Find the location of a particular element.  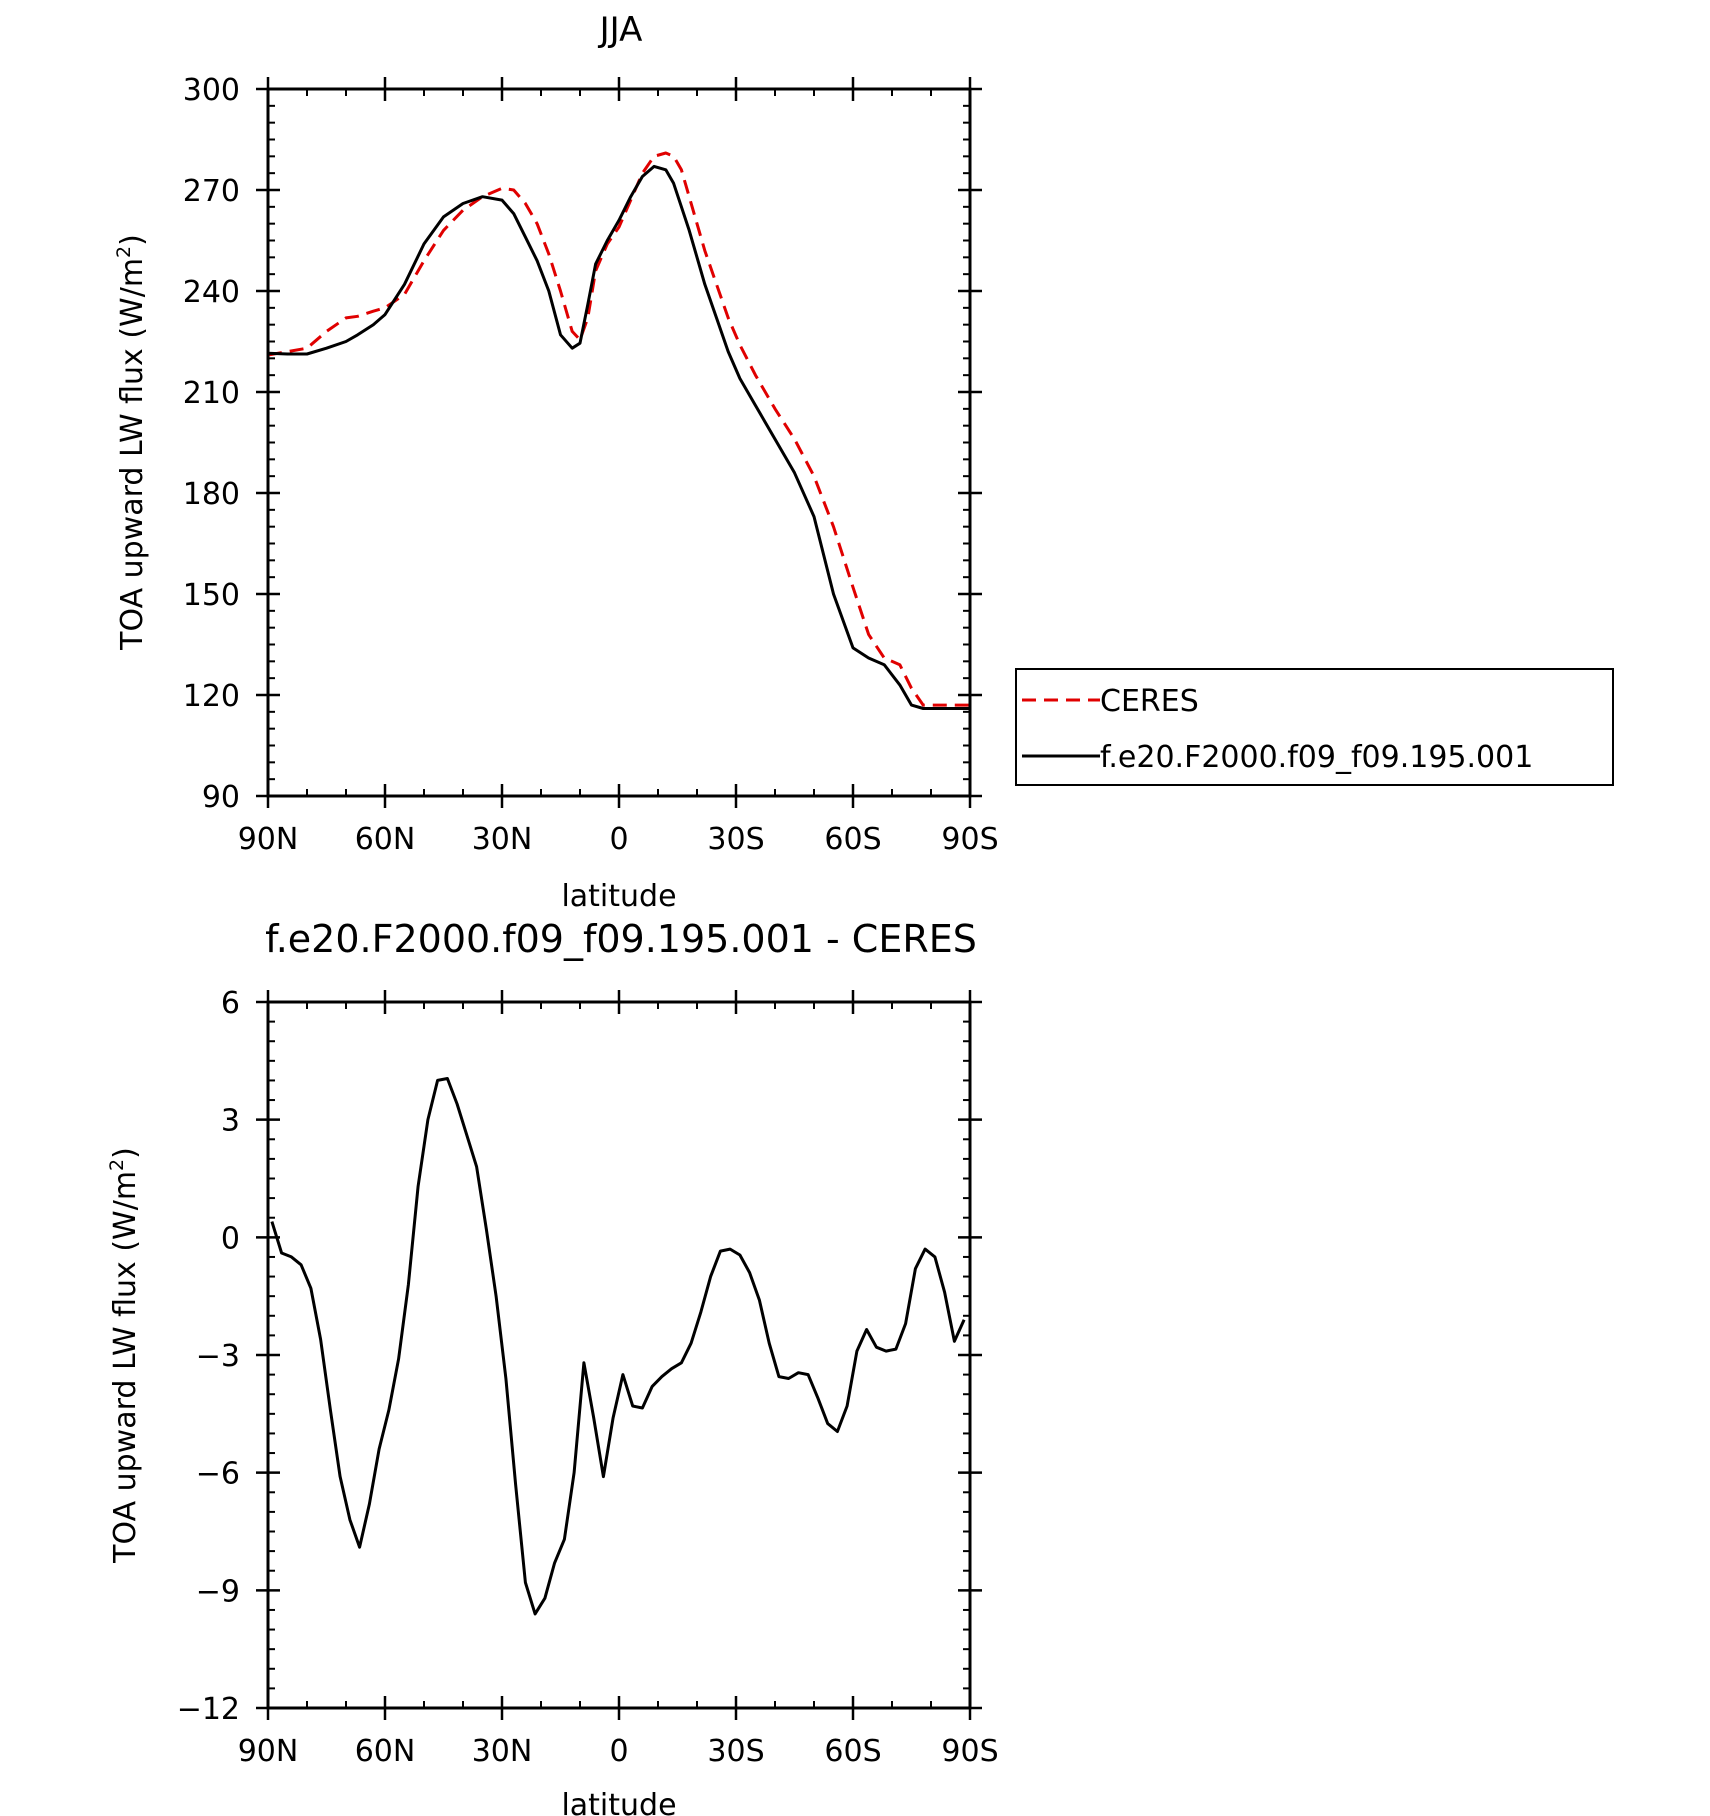

legend-label-ceres: CERES is located at coordinates (1149, 701).